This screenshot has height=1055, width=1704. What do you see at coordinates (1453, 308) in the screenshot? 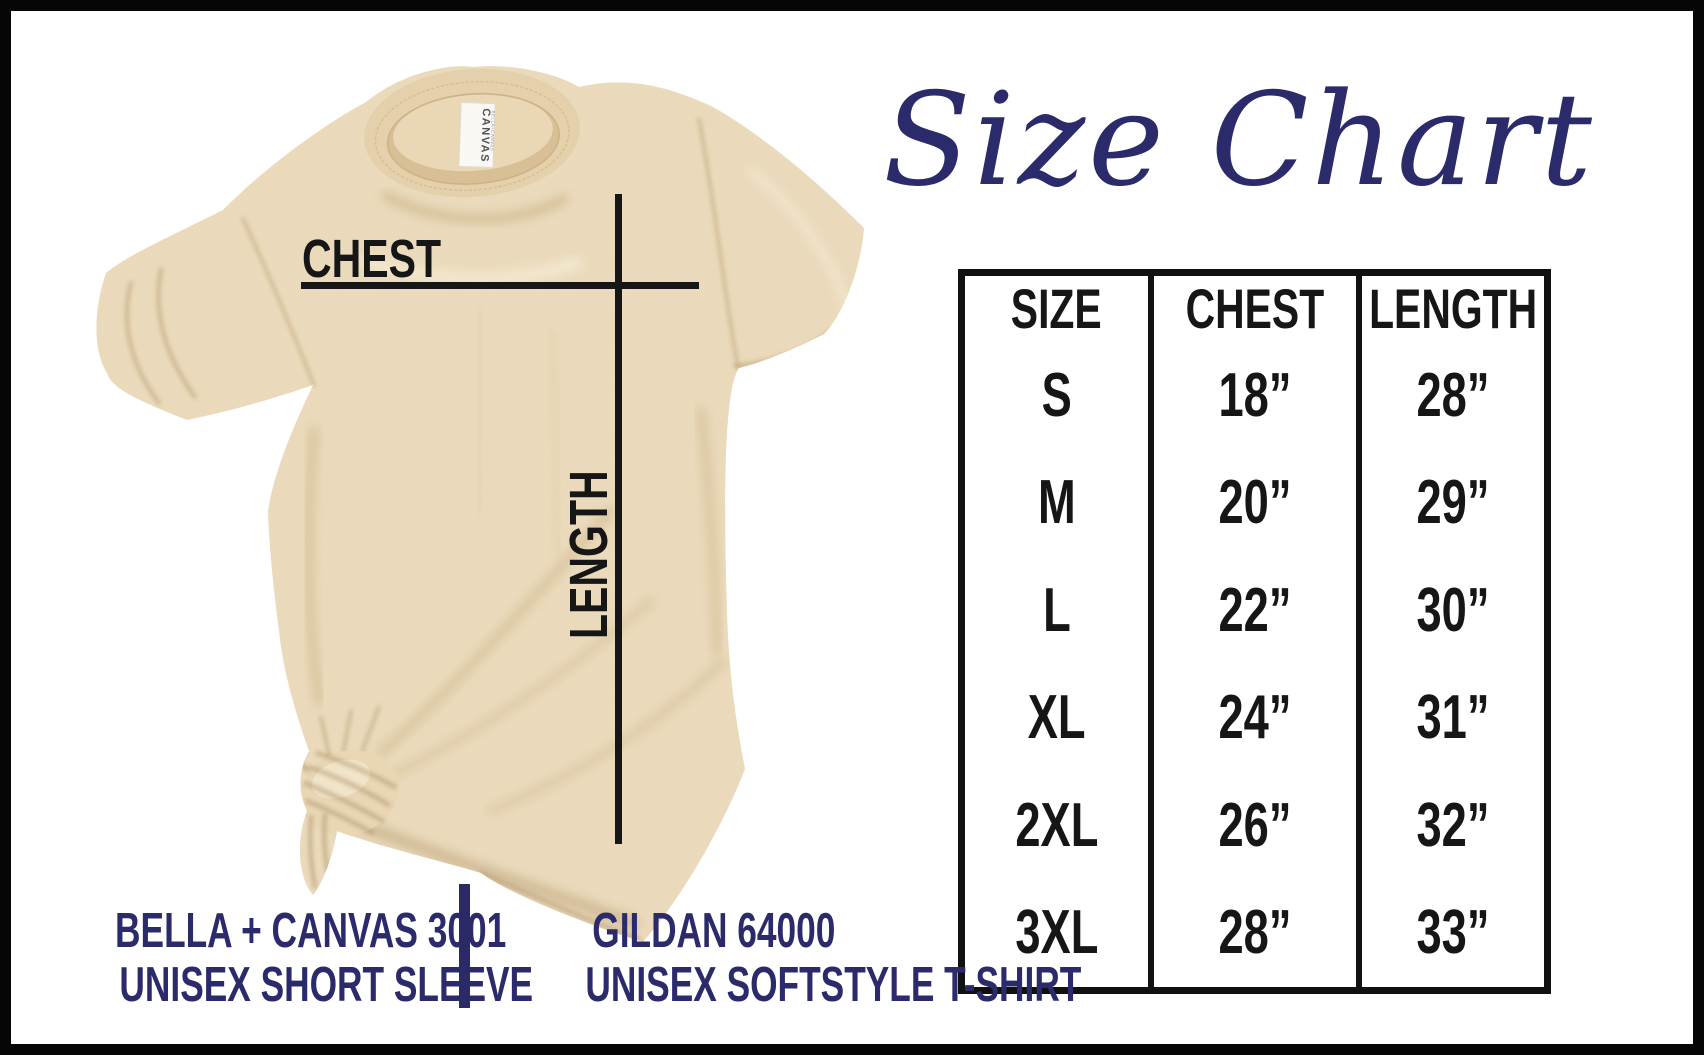
I see `table-header-length: LENGTH` at bounding box center [1453, 308].